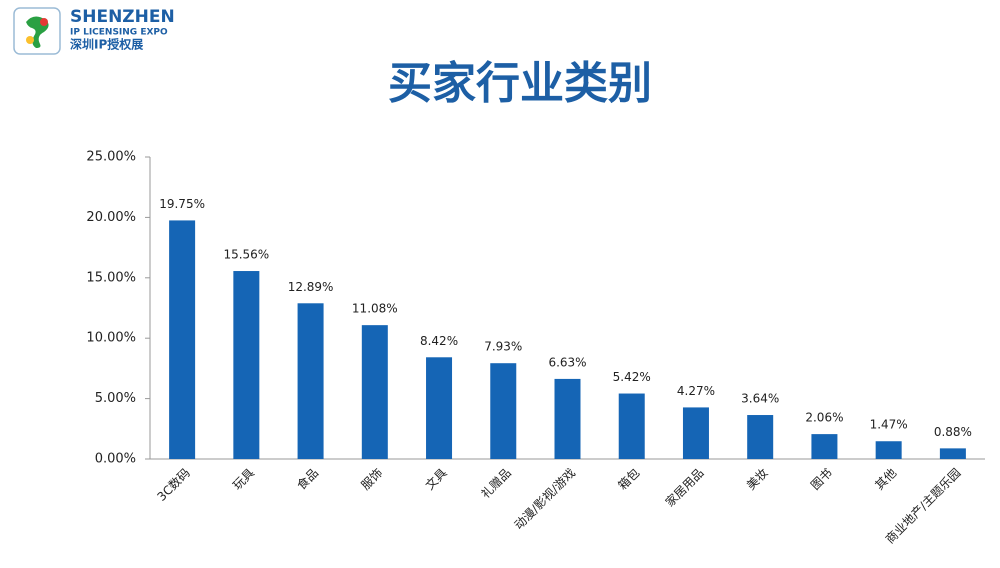 This screenshot has height=568, width=1000. What do you see at coordinates (375, 309) in the screenshot?
I see `value-label: 11.08%` at bounding box center [375, 309].